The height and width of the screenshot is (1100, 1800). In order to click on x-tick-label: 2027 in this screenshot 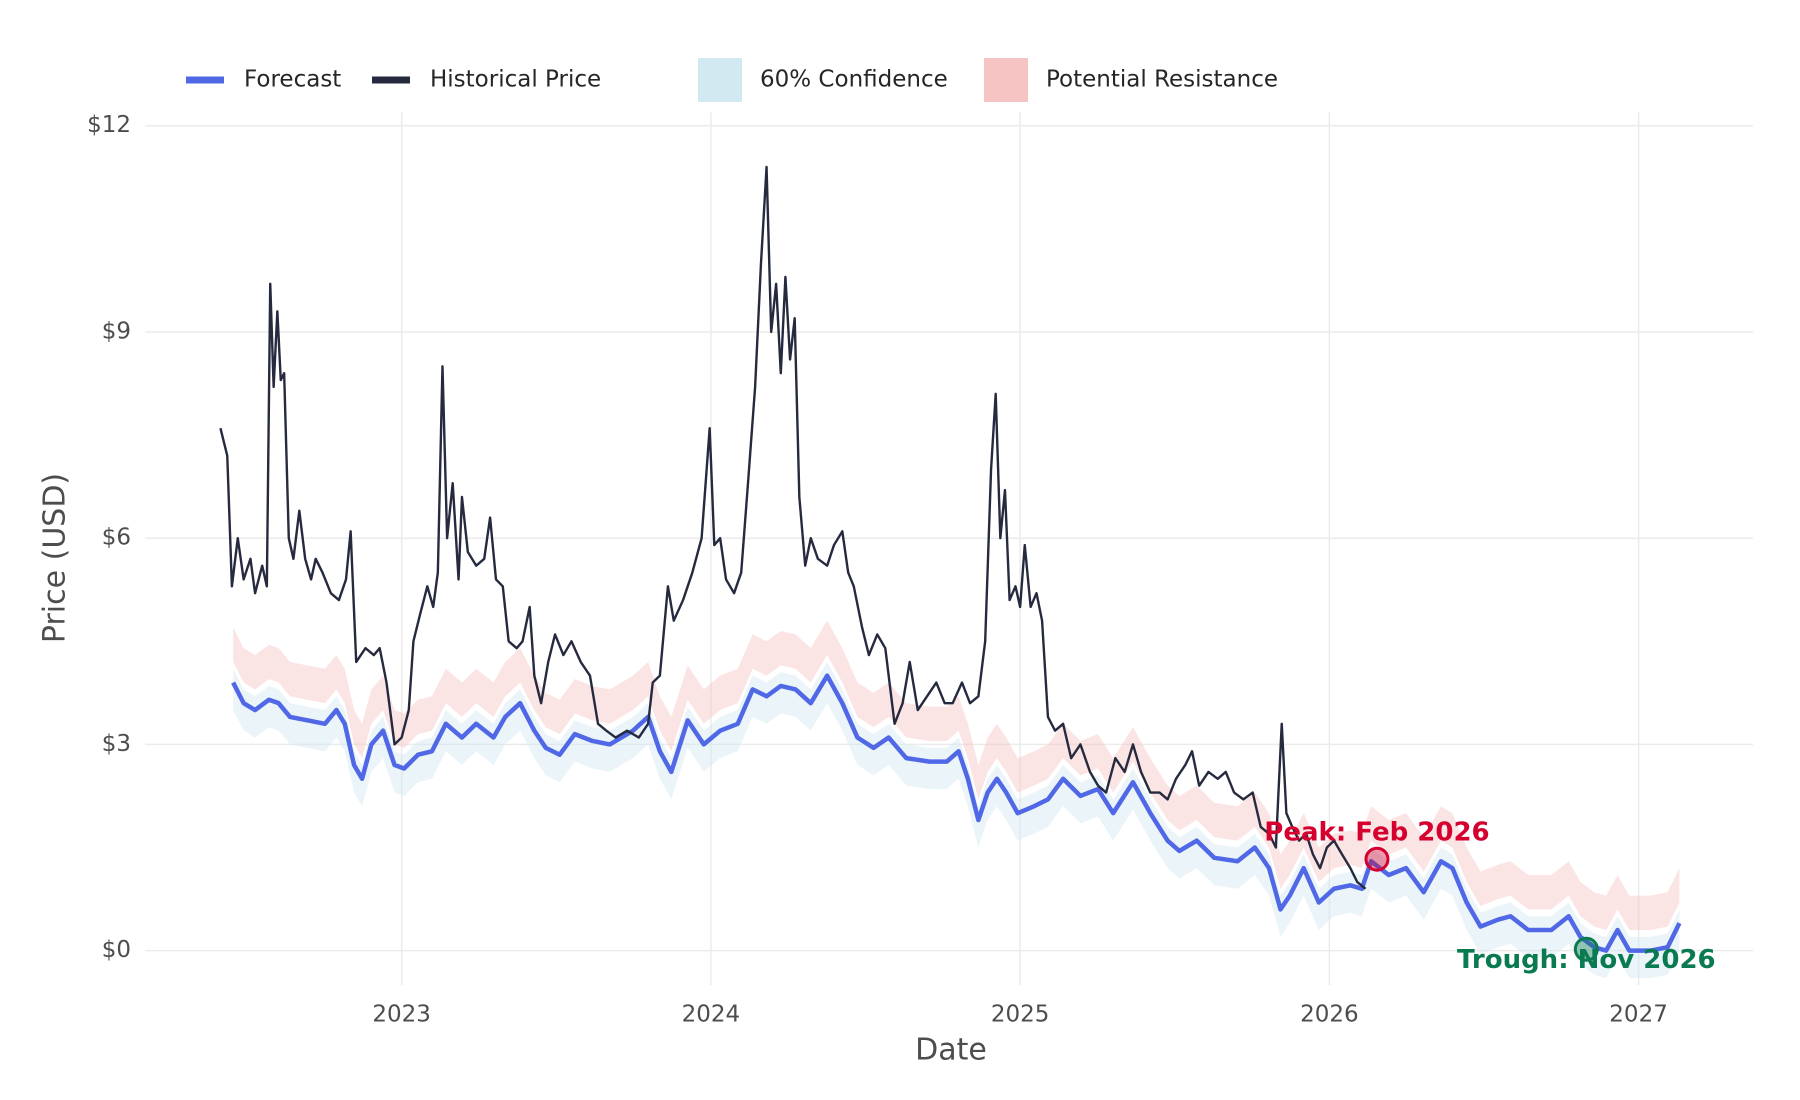, I will do `click(1638, 1015)`.